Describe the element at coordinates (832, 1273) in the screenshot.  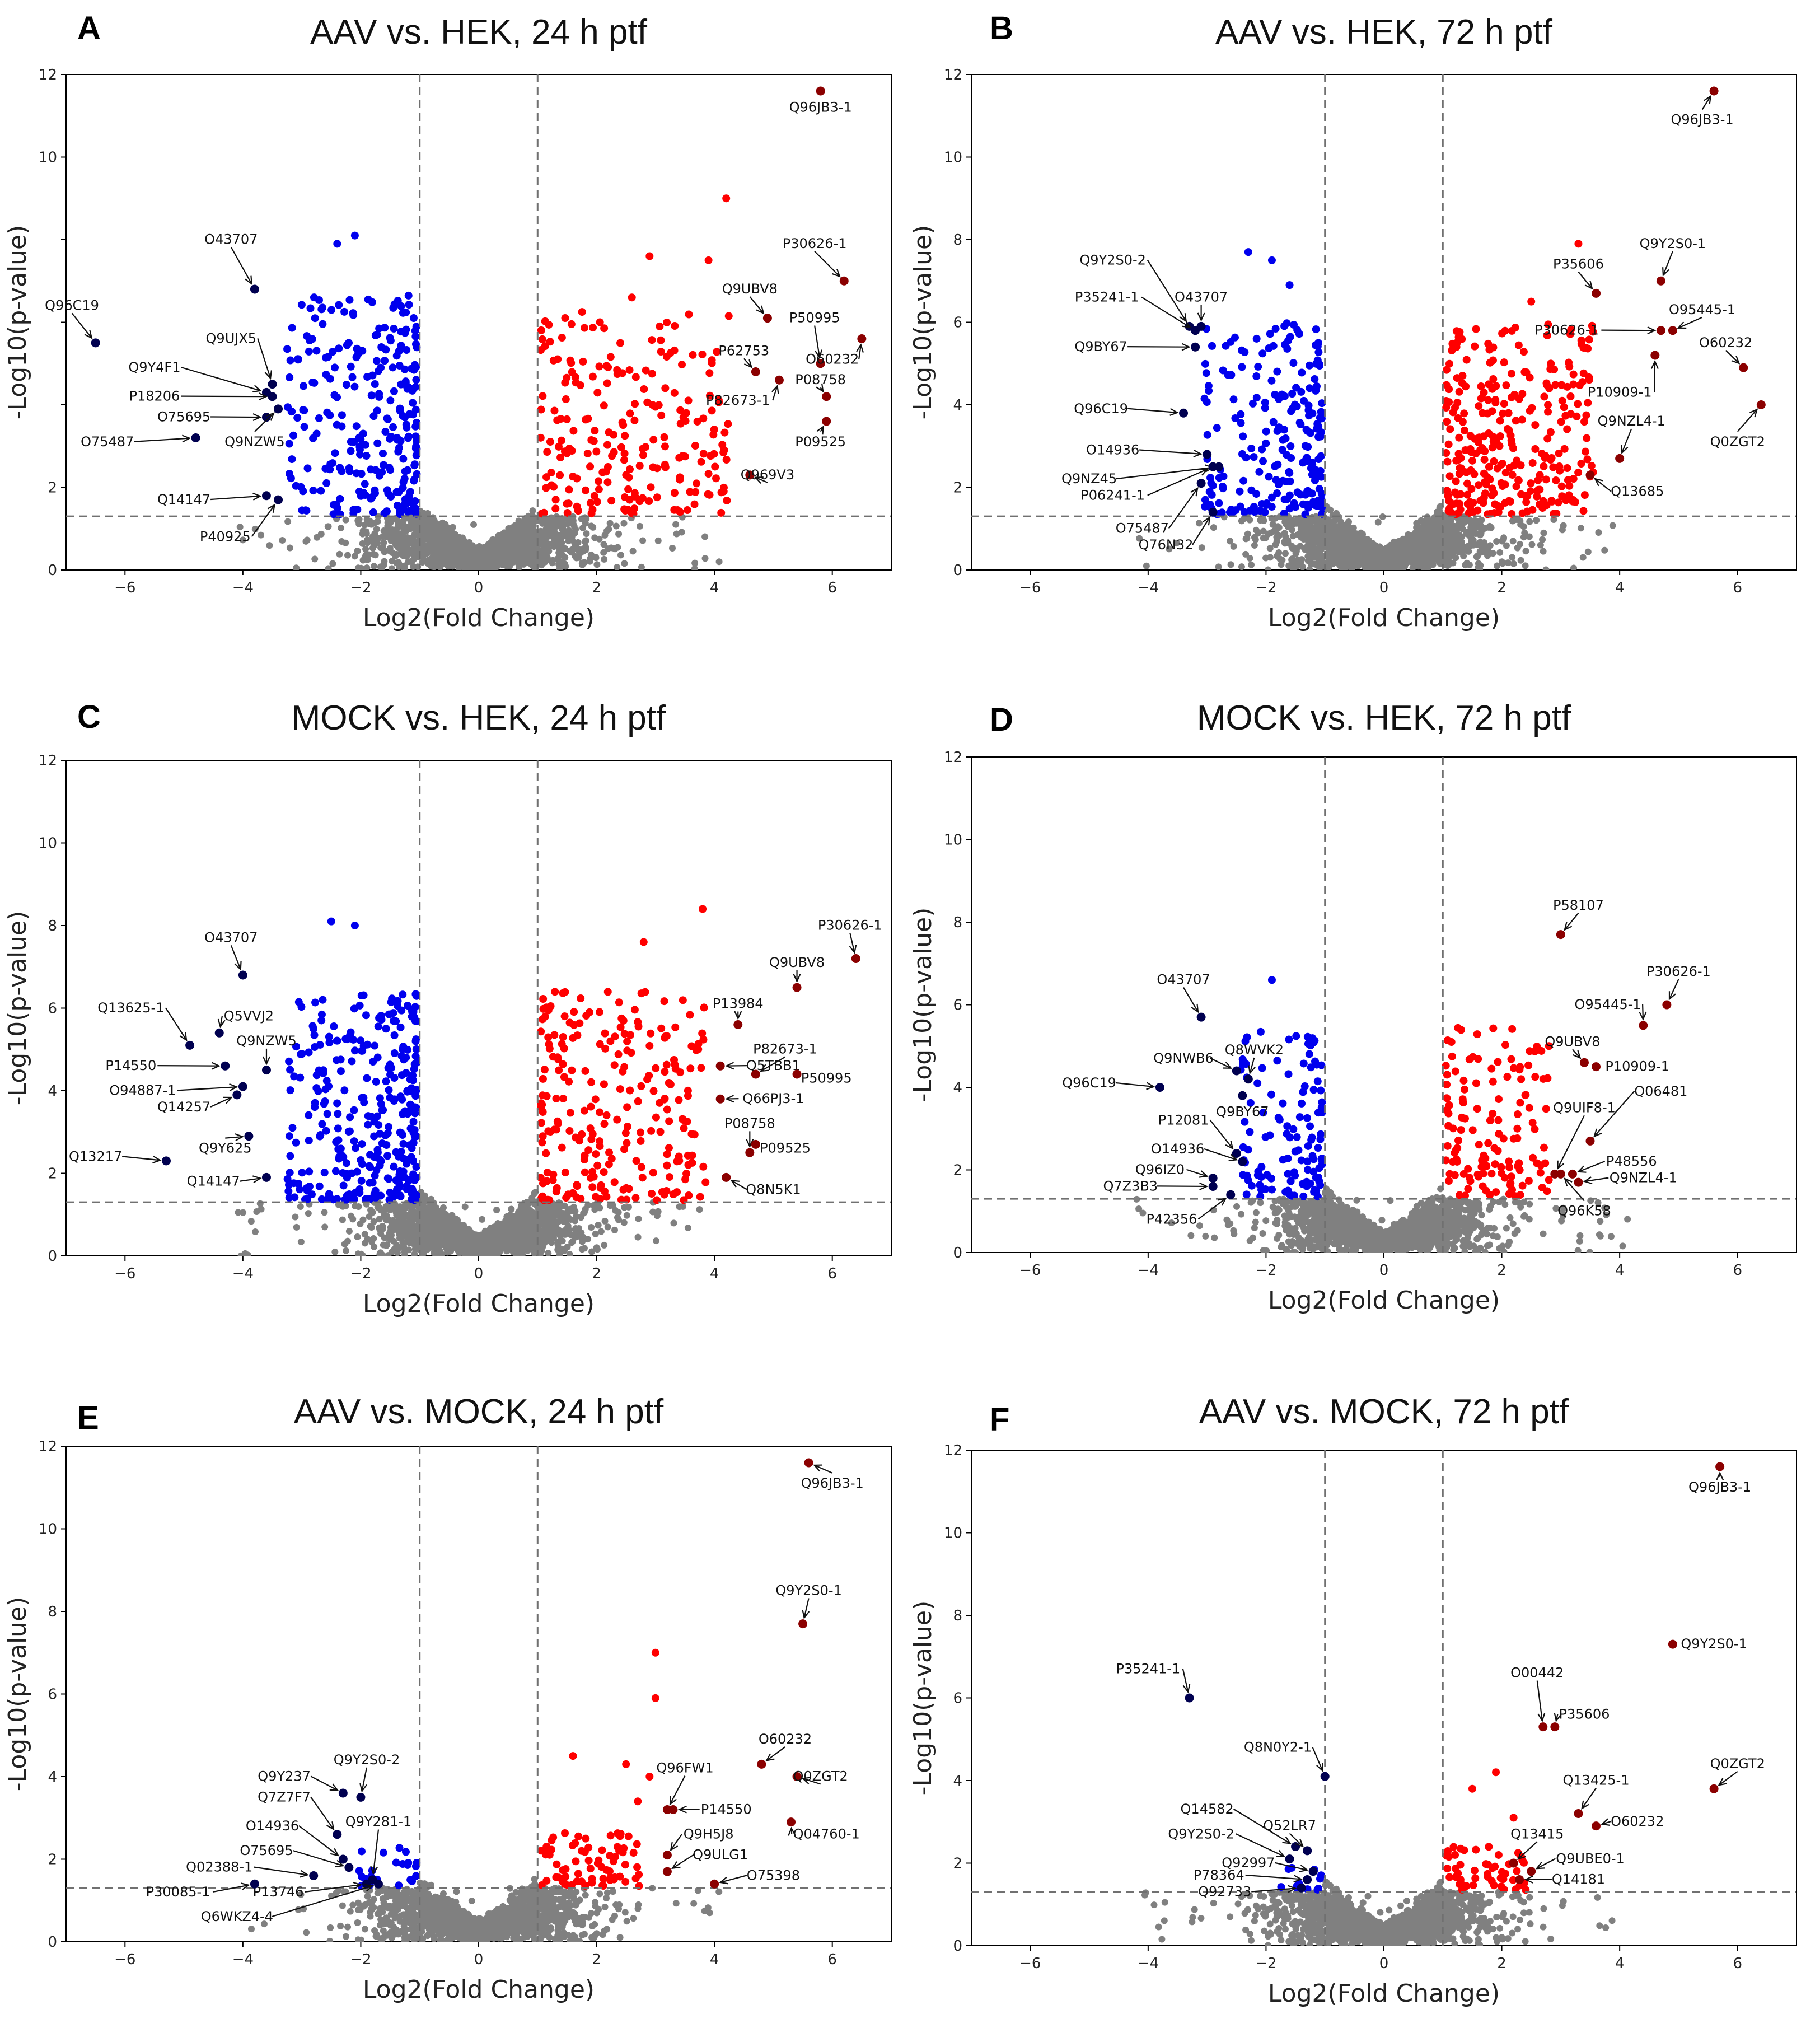
I see `x-tick-label: 6` at that location.